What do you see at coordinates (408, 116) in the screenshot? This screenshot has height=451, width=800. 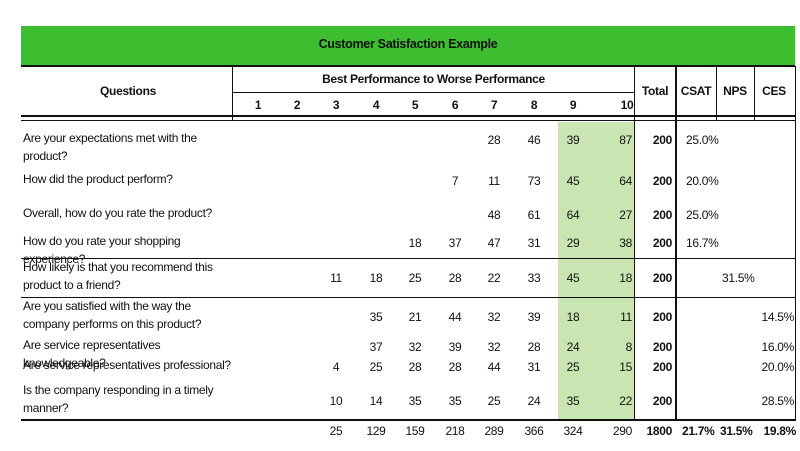 I see `header-bottom-rule` at bounding box center [408, 116].